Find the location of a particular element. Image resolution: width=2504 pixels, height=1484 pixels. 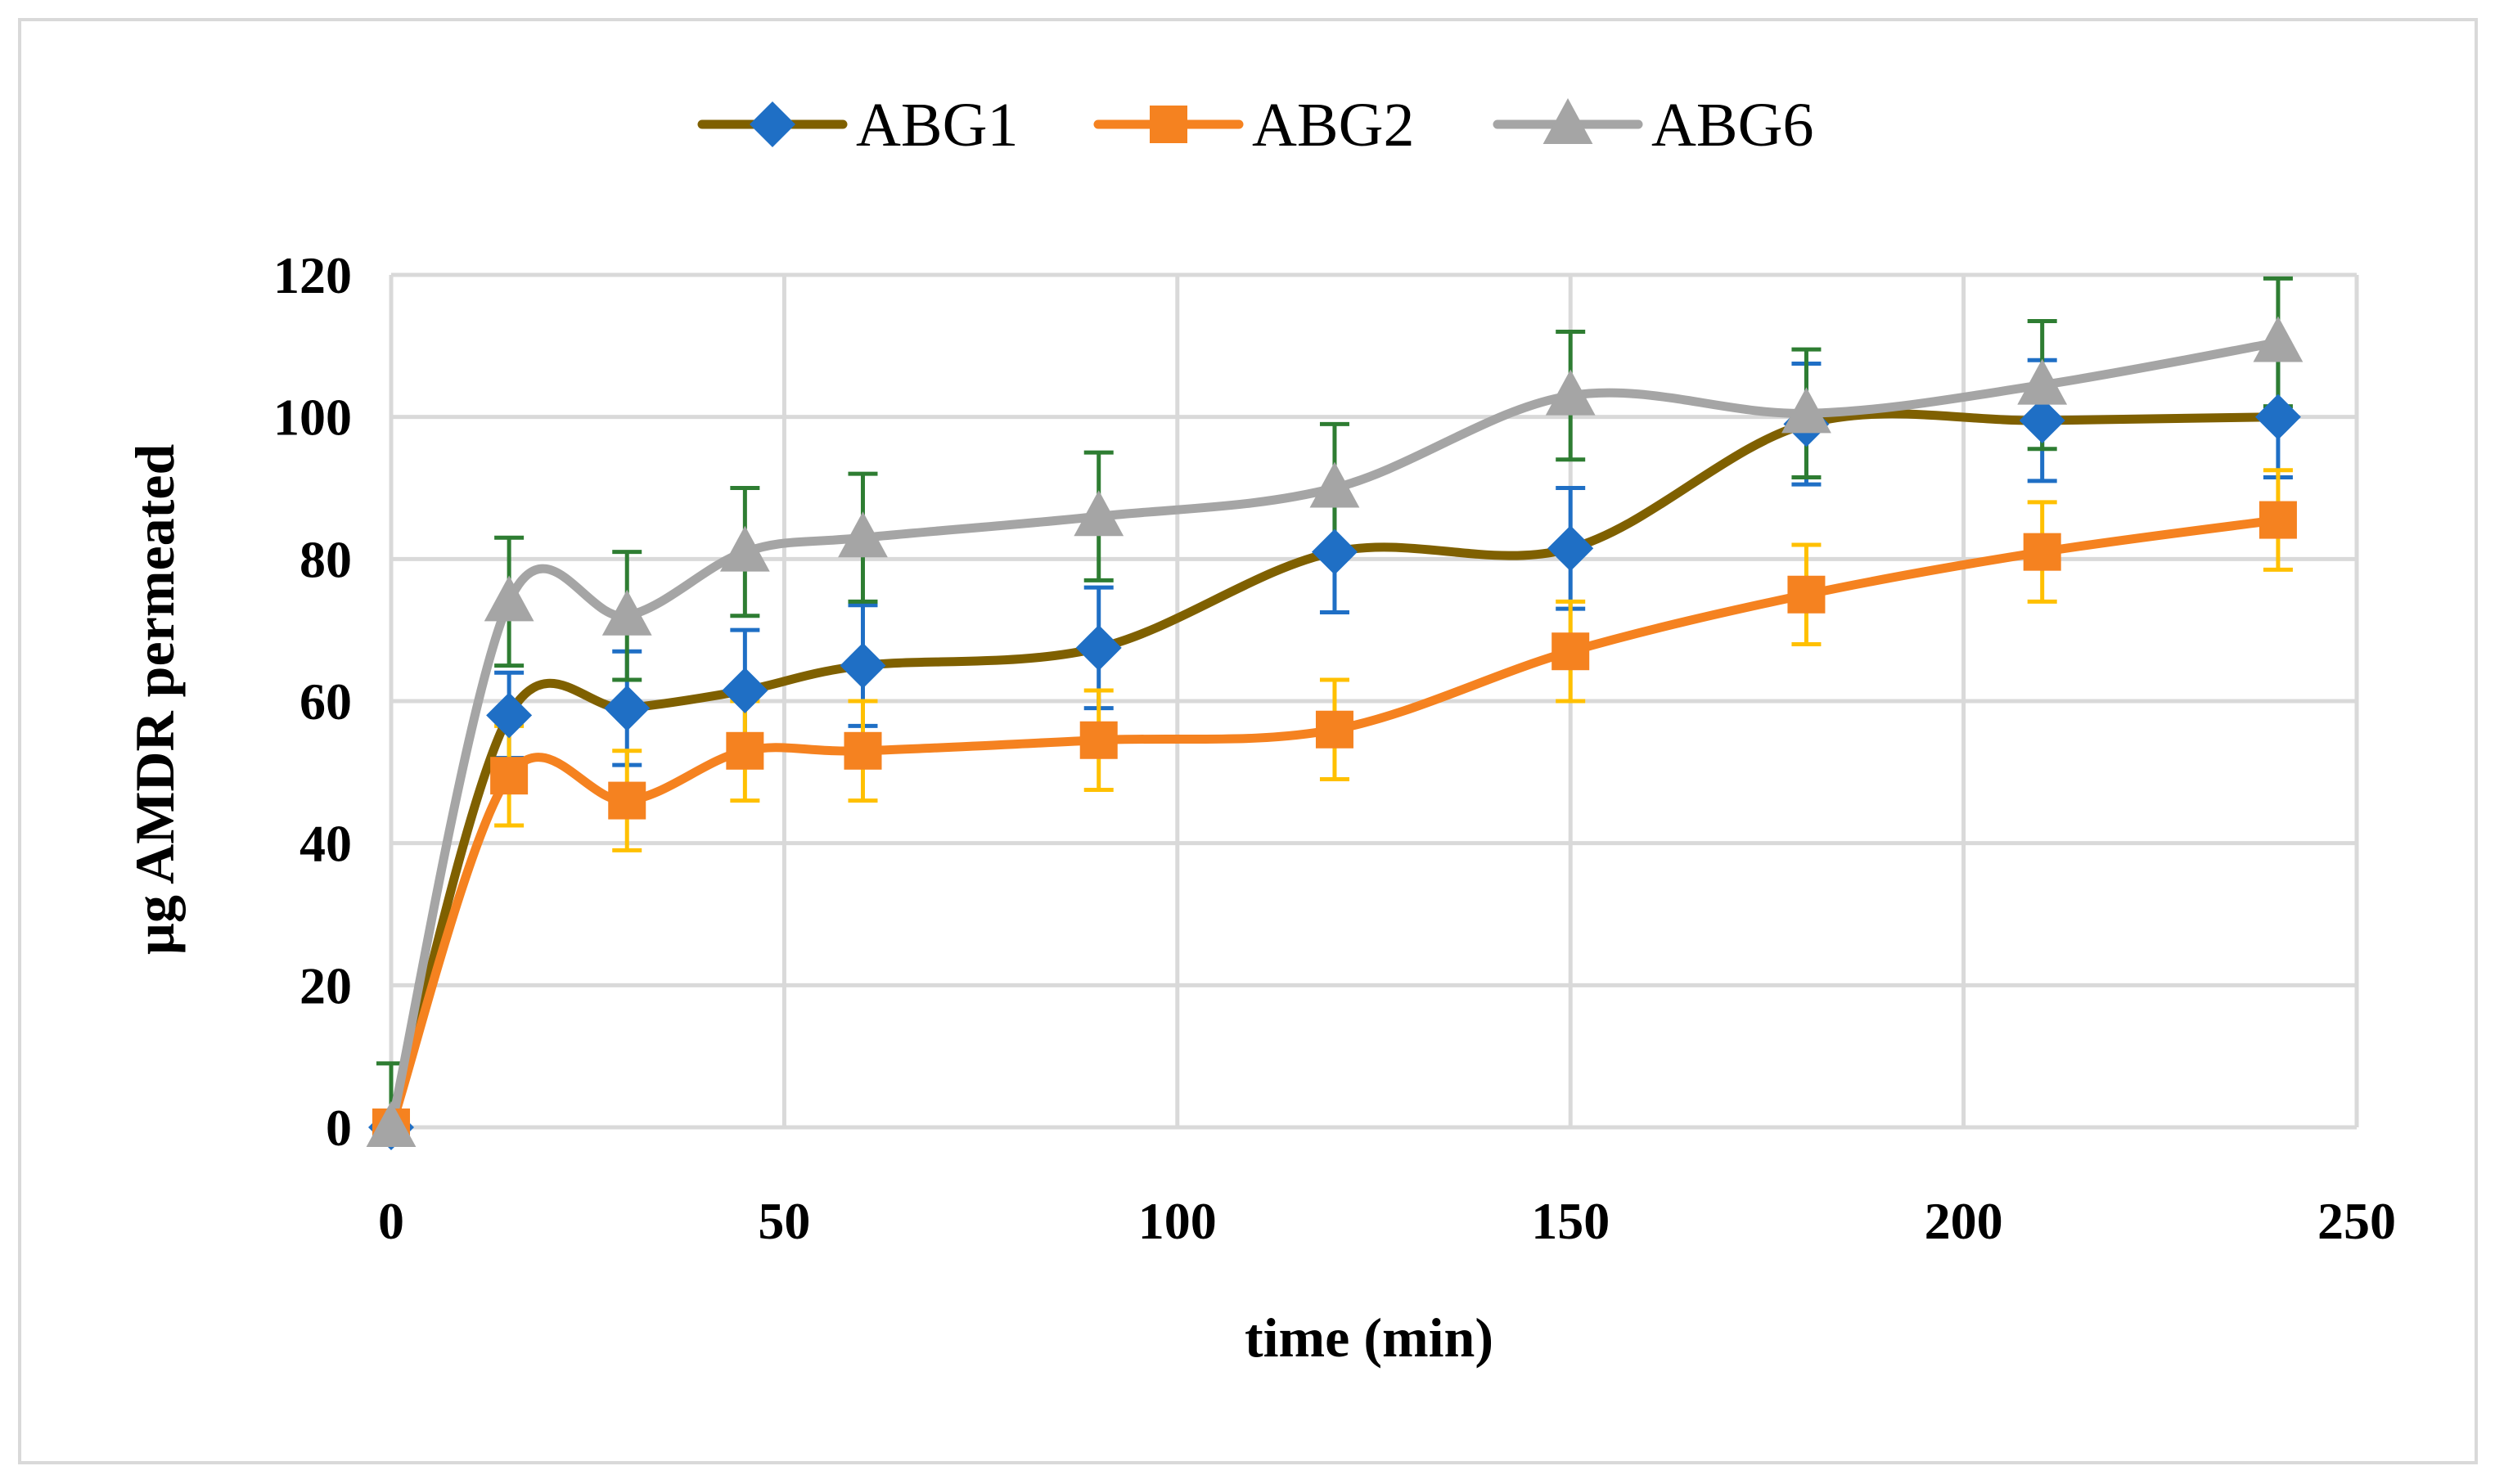

legend: ABG1 ABG2 ABG6 is located at coordinates (1255, 125).